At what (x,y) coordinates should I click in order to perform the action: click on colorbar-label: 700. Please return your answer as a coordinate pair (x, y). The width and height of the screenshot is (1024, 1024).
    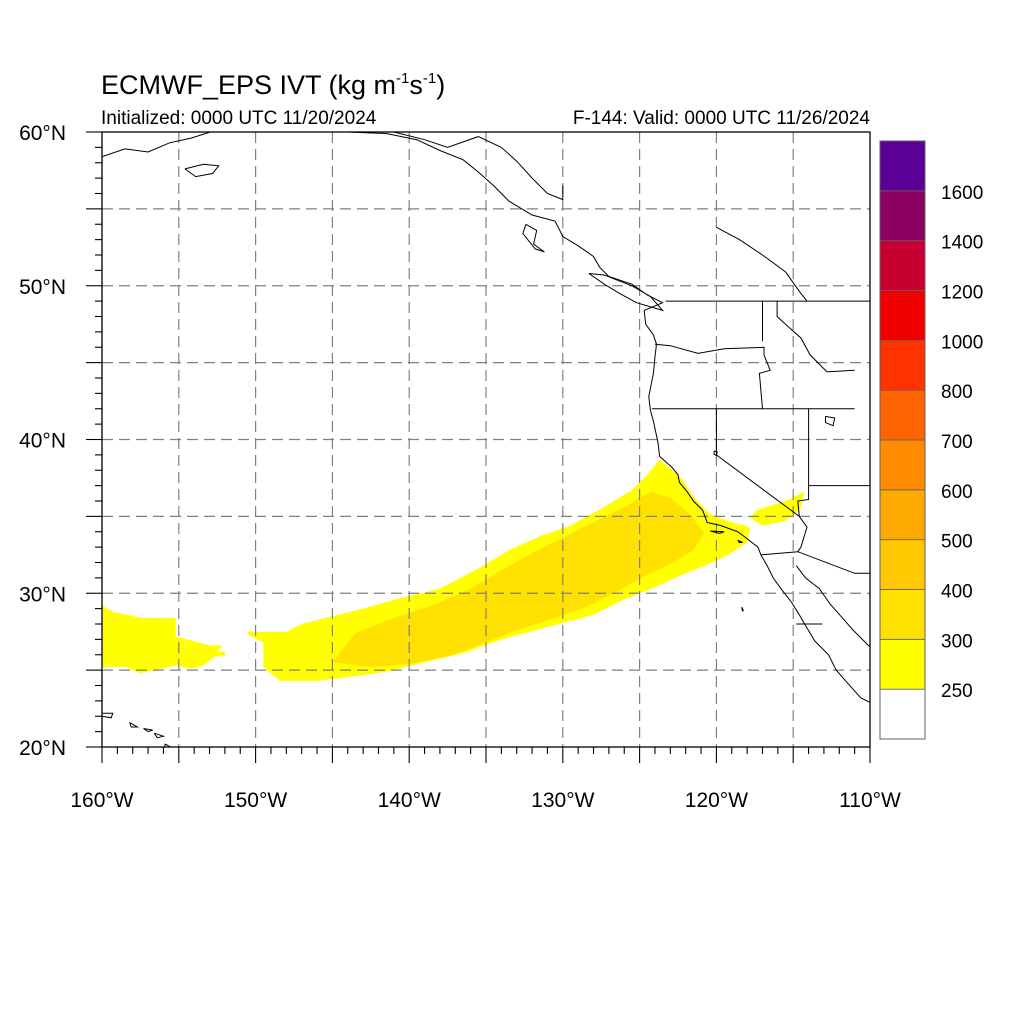
    Looking at the image, I should click on (957, 442).